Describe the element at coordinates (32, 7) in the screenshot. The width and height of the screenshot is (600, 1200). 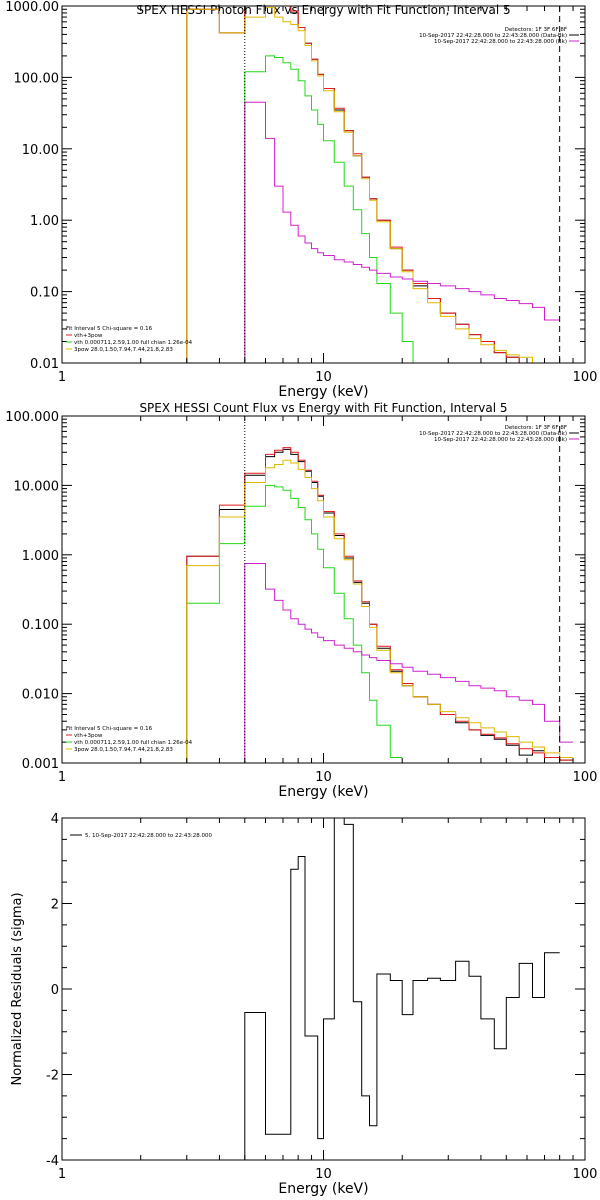
I see `y-tick-label: 1000.00` at that location.